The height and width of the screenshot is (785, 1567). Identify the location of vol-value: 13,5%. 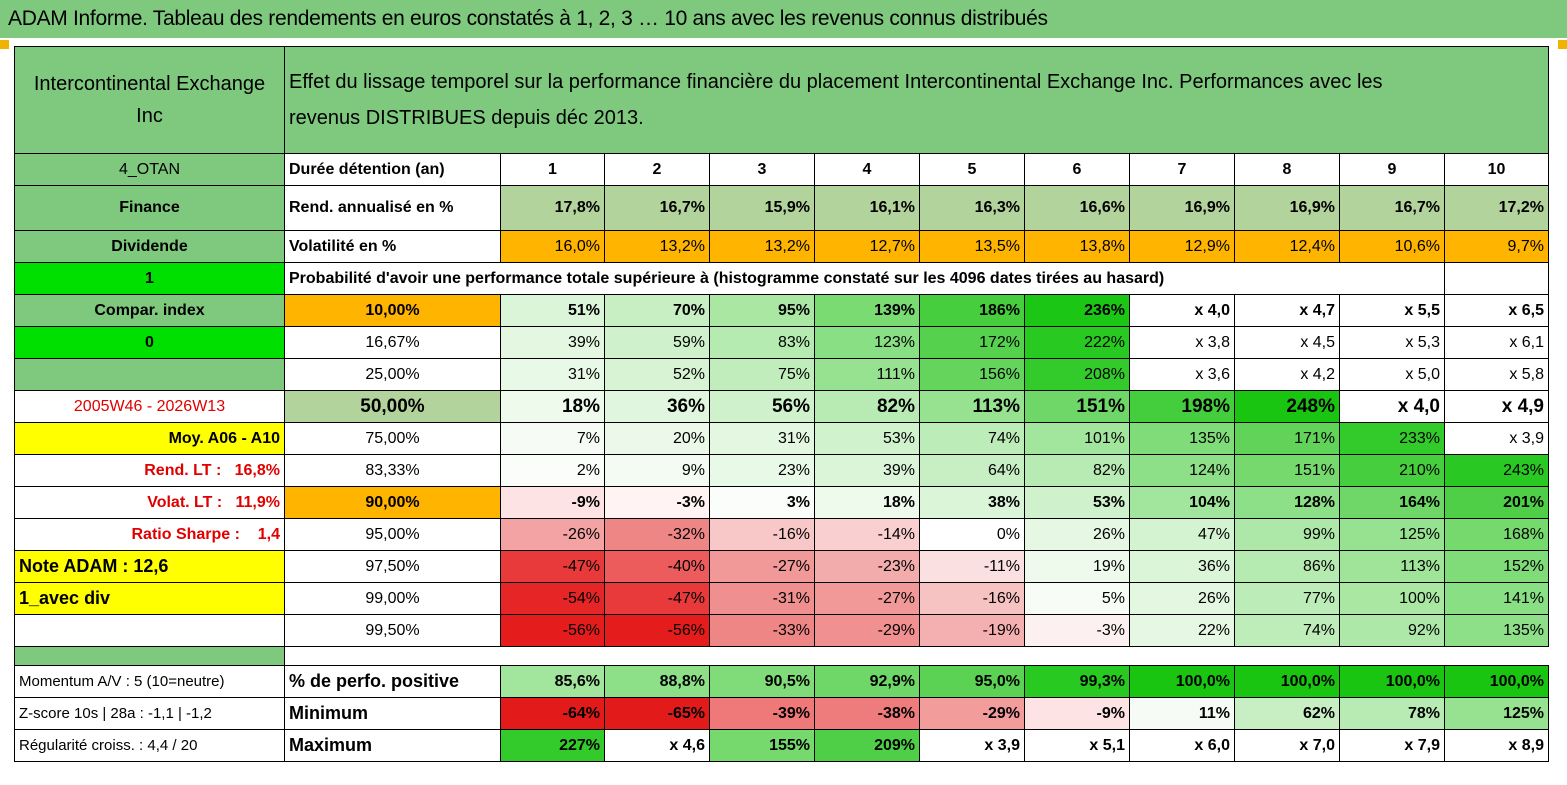
(972, 246).